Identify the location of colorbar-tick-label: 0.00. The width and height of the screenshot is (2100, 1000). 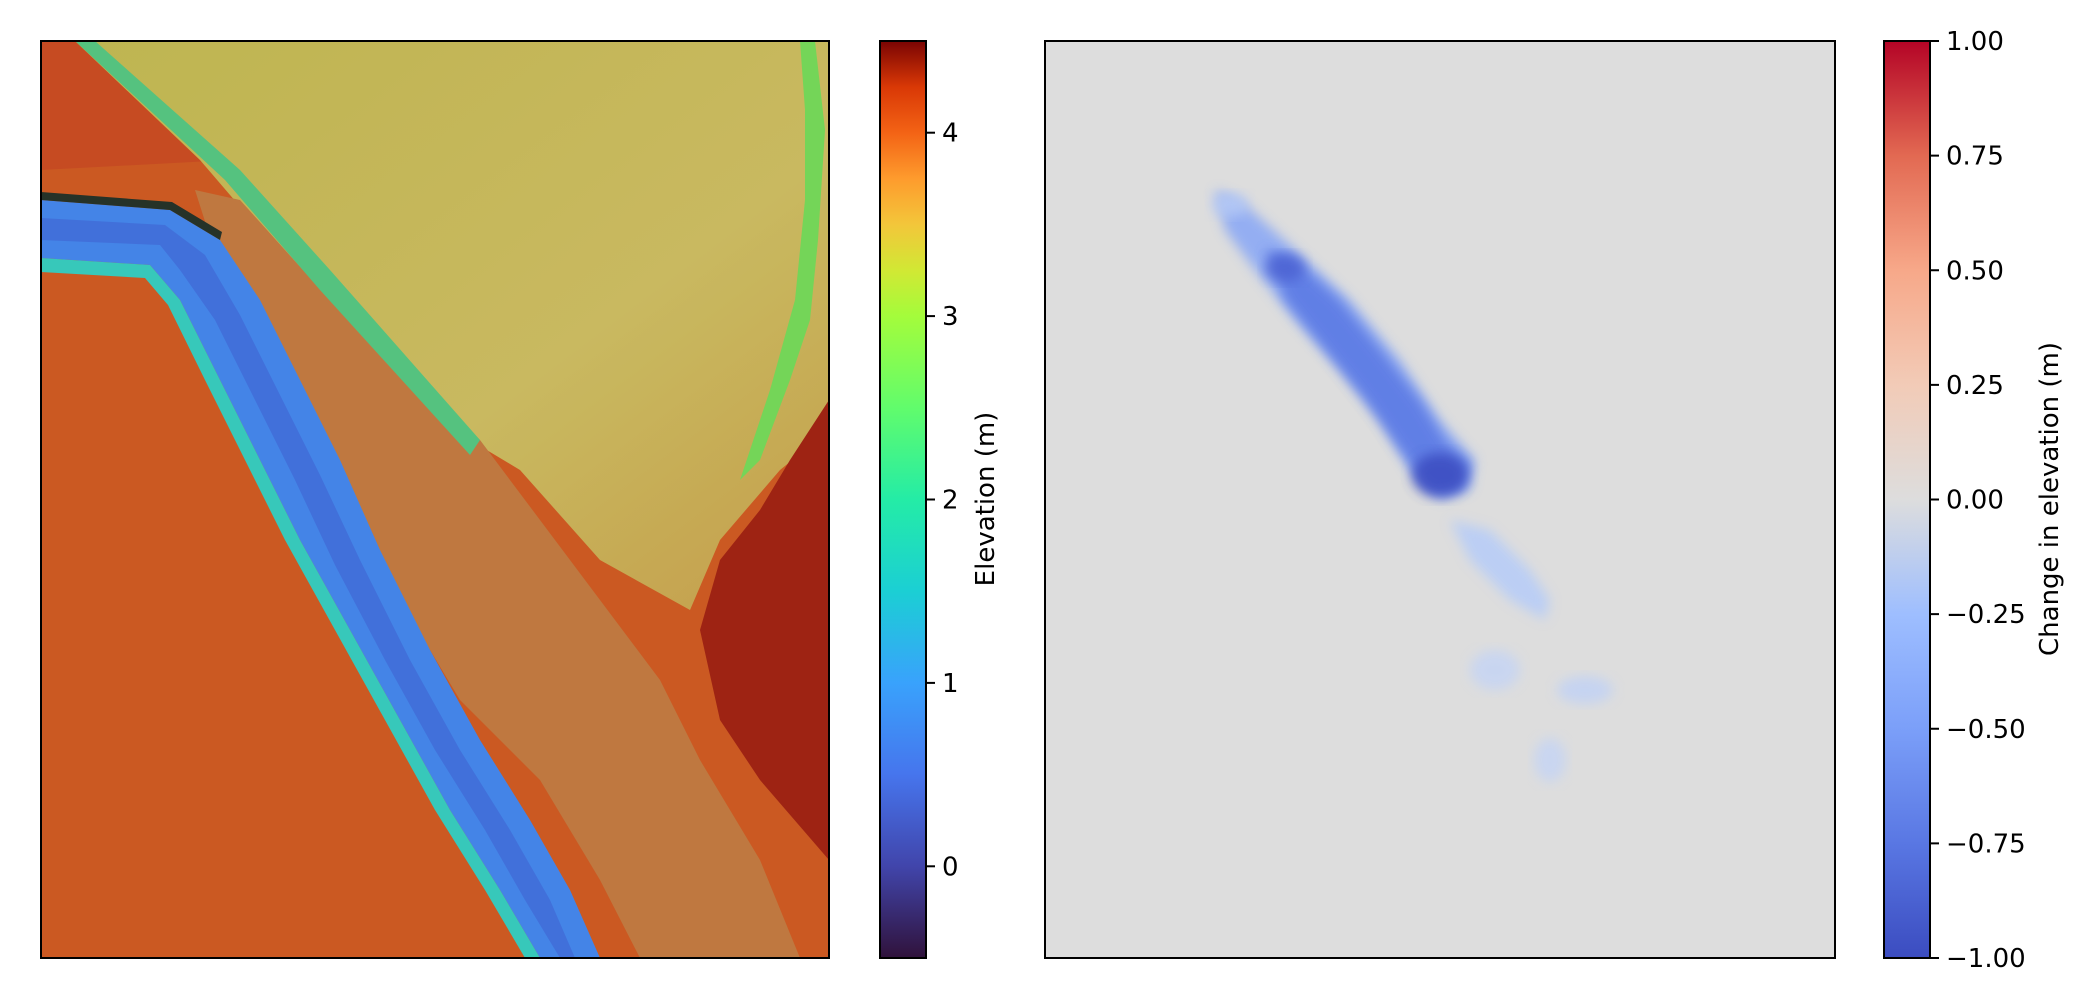
(1975, 501).